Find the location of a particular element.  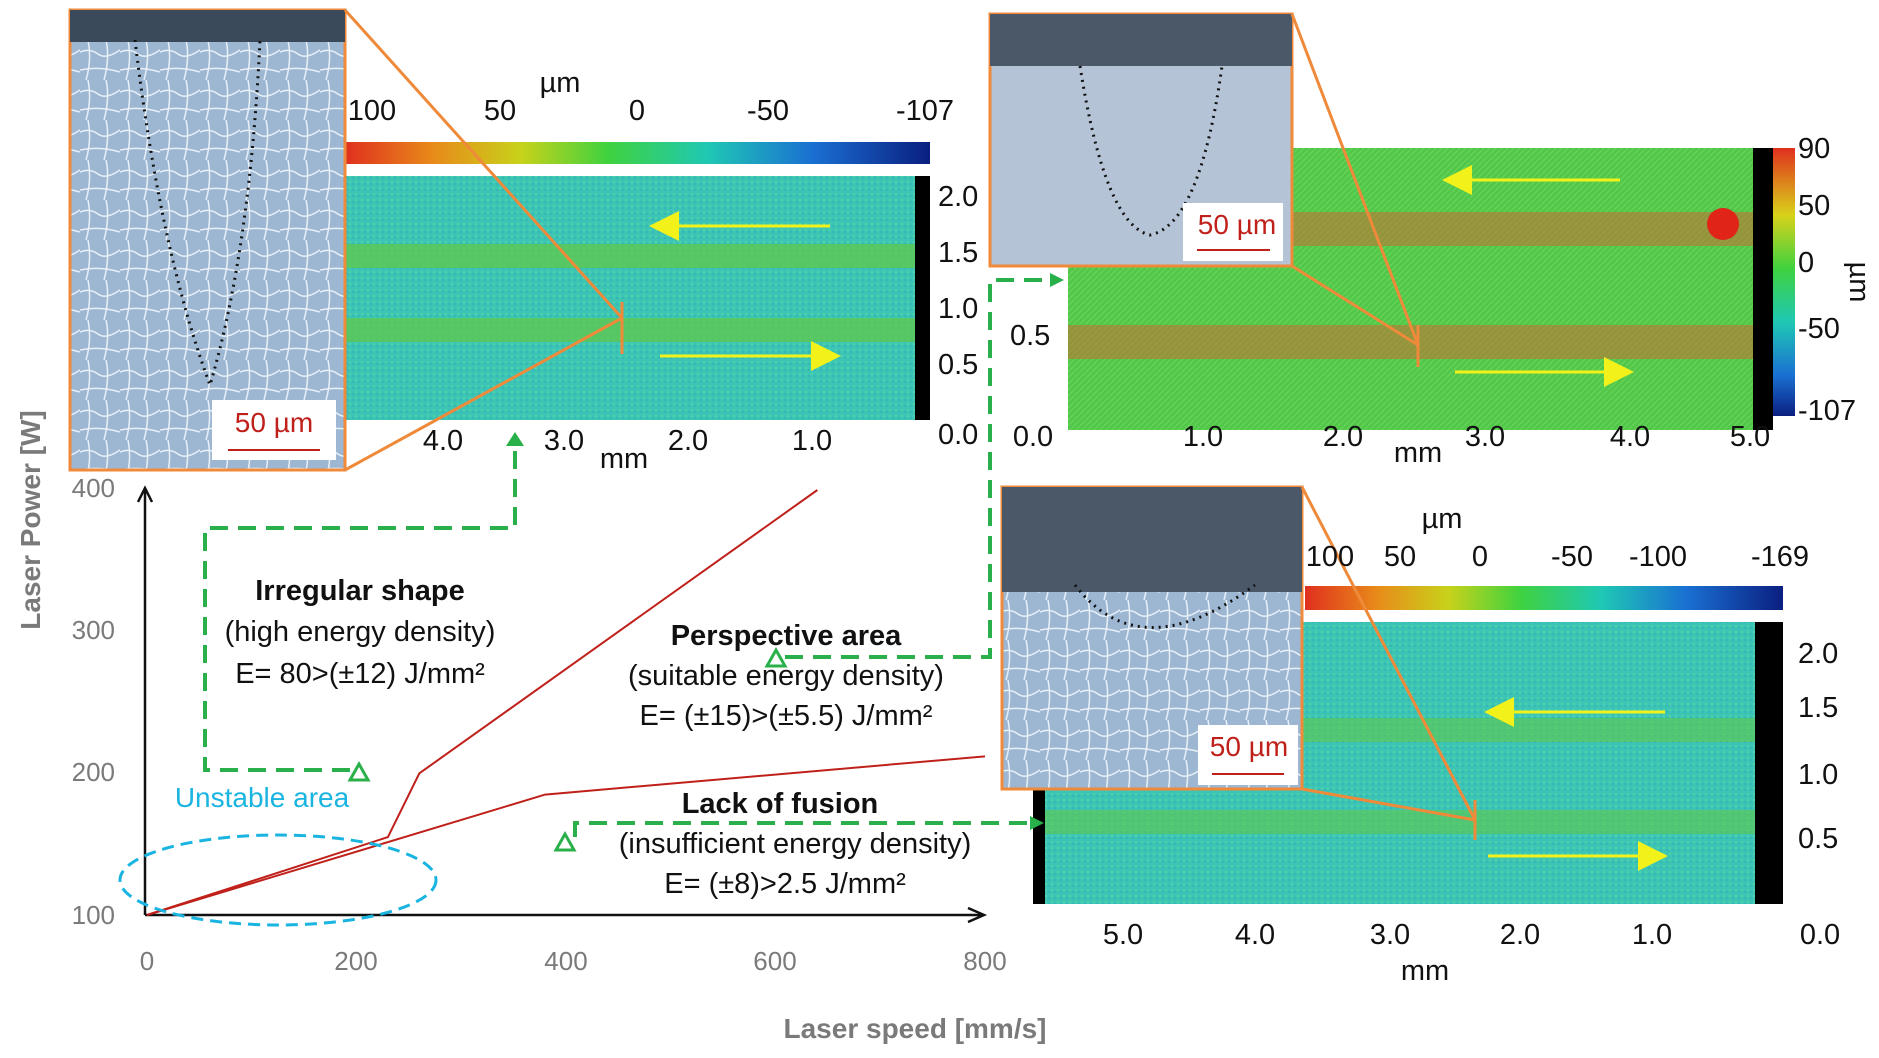

map2-cbar-tick: 50 is located at coordinates (1814, 206).